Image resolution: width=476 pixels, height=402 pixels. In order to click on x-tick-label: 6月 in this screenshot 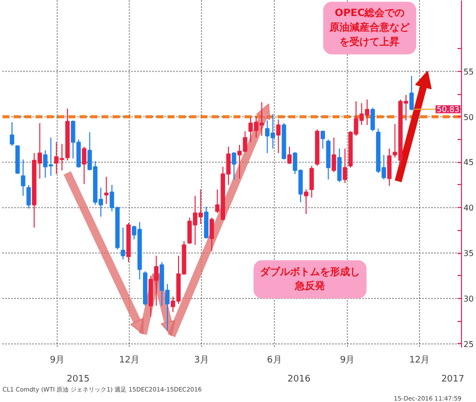, I will do `click(274, 361)`.